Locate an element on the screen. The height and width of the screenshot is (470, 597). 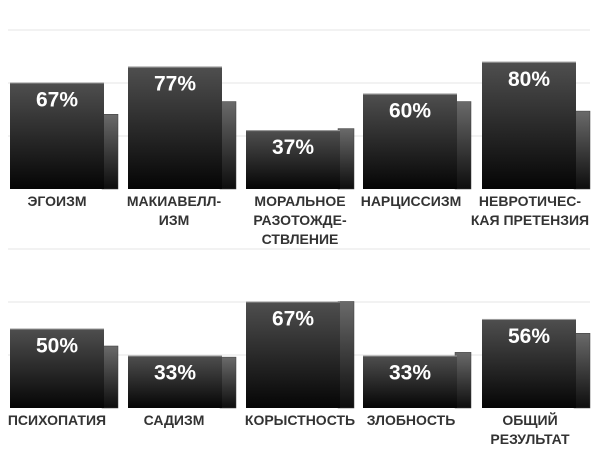
category-label: РЕЗУЛЬТАТ is located at coordinates (530, 439).